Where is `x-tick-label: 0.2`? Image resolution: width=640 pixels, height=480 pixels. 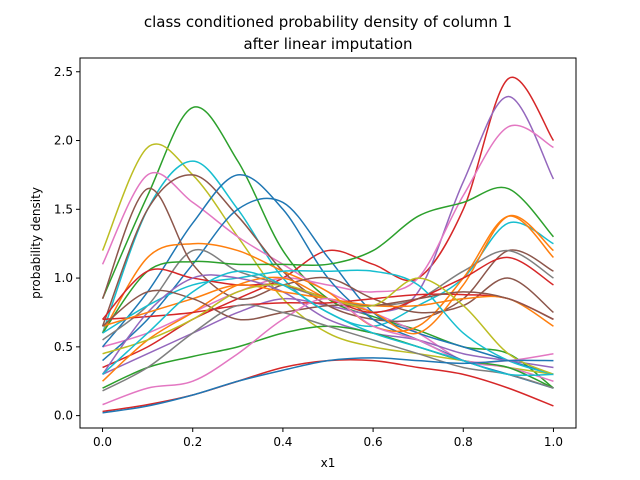
x-tick-label: 0.2 is located at coordinates (192, 442).